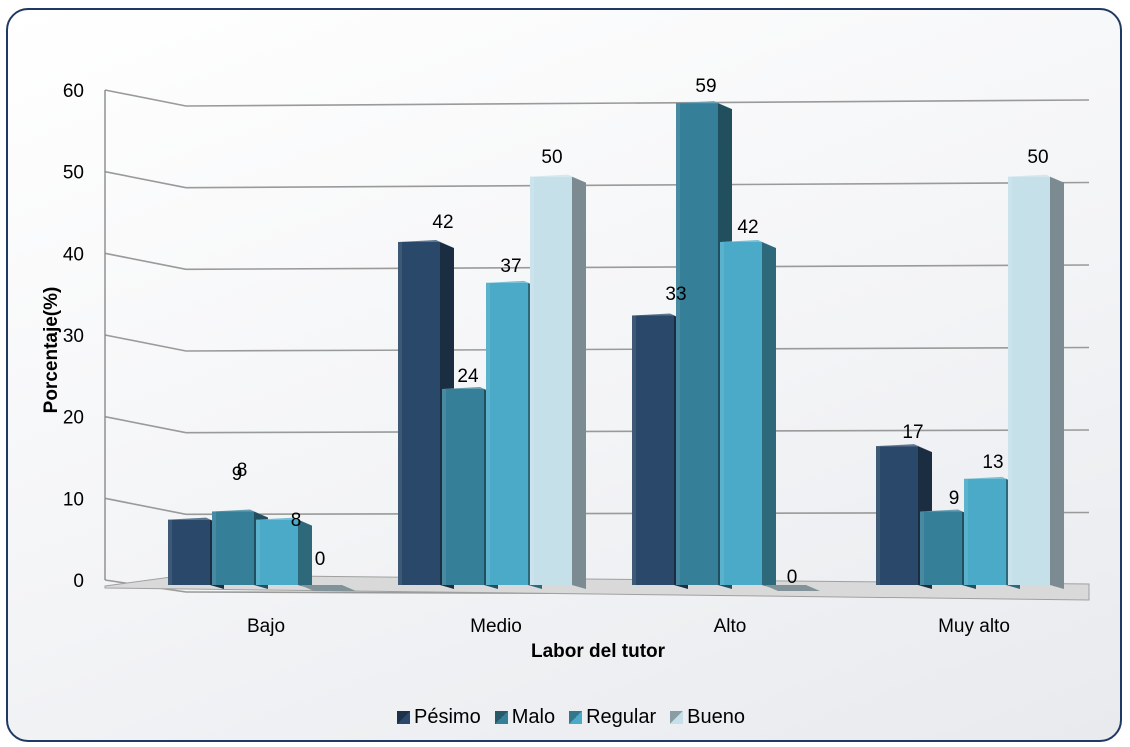 The image size is (1130, 747). What do you see at coordinates (51, 350) in the screenshot?
I see `y-axis-label: Porcentaje(%)` at bounding box center [51, 350].